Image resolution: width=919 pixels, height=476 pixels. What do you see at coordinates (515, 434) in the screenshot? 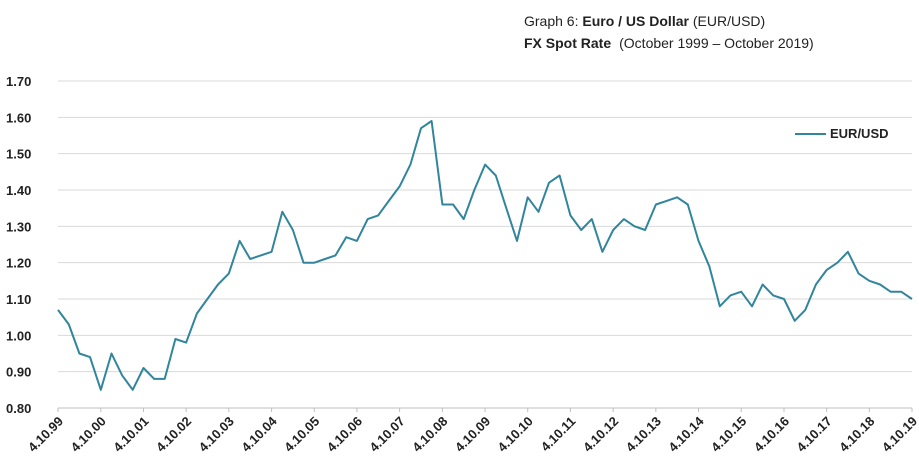
I see `x-tick-label: 4.10.10` at bounding box center [515, 434].